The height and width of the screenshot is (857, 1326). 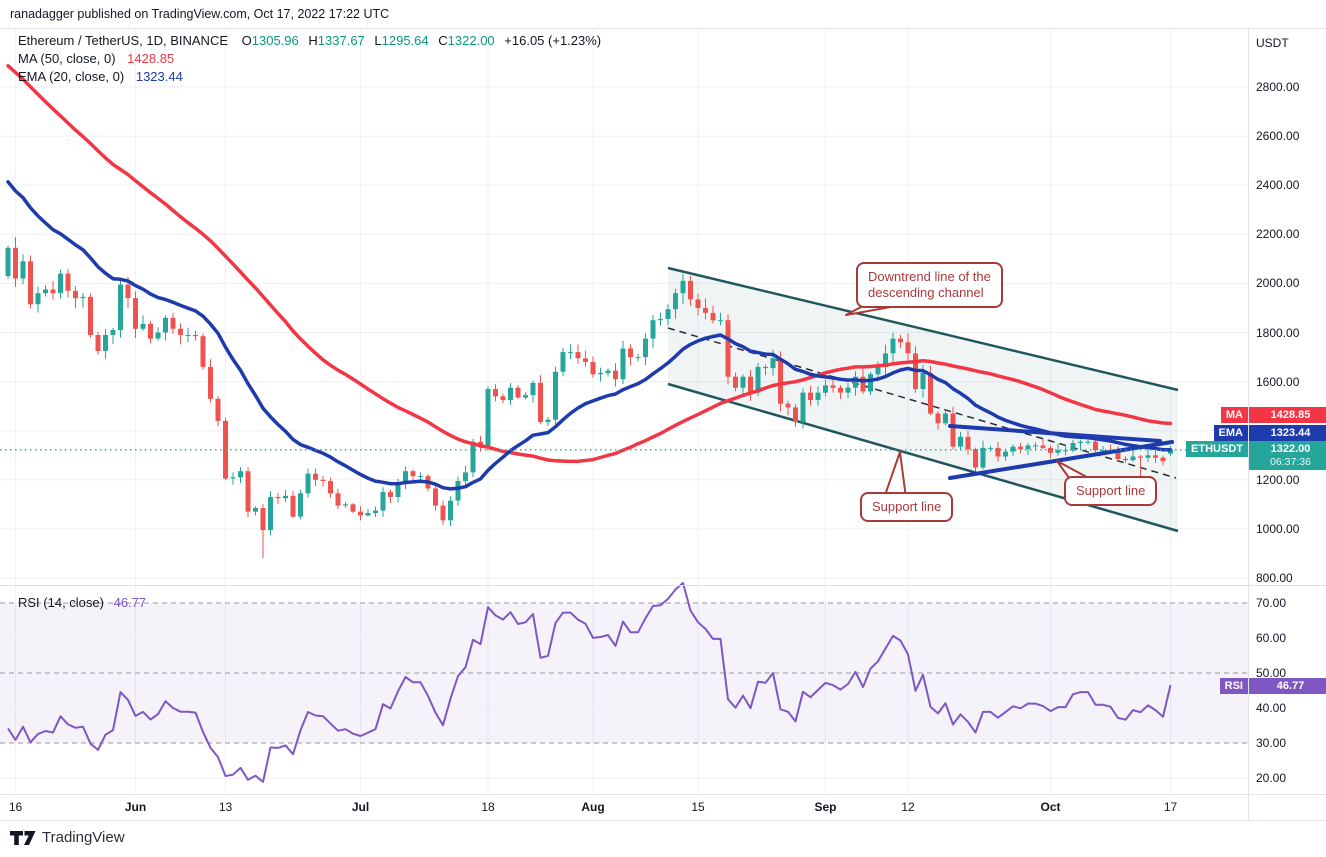 What do you see at coordinates (624, 807) in the screenshot?
I see `time-axis` at bounding box center [624, 807].